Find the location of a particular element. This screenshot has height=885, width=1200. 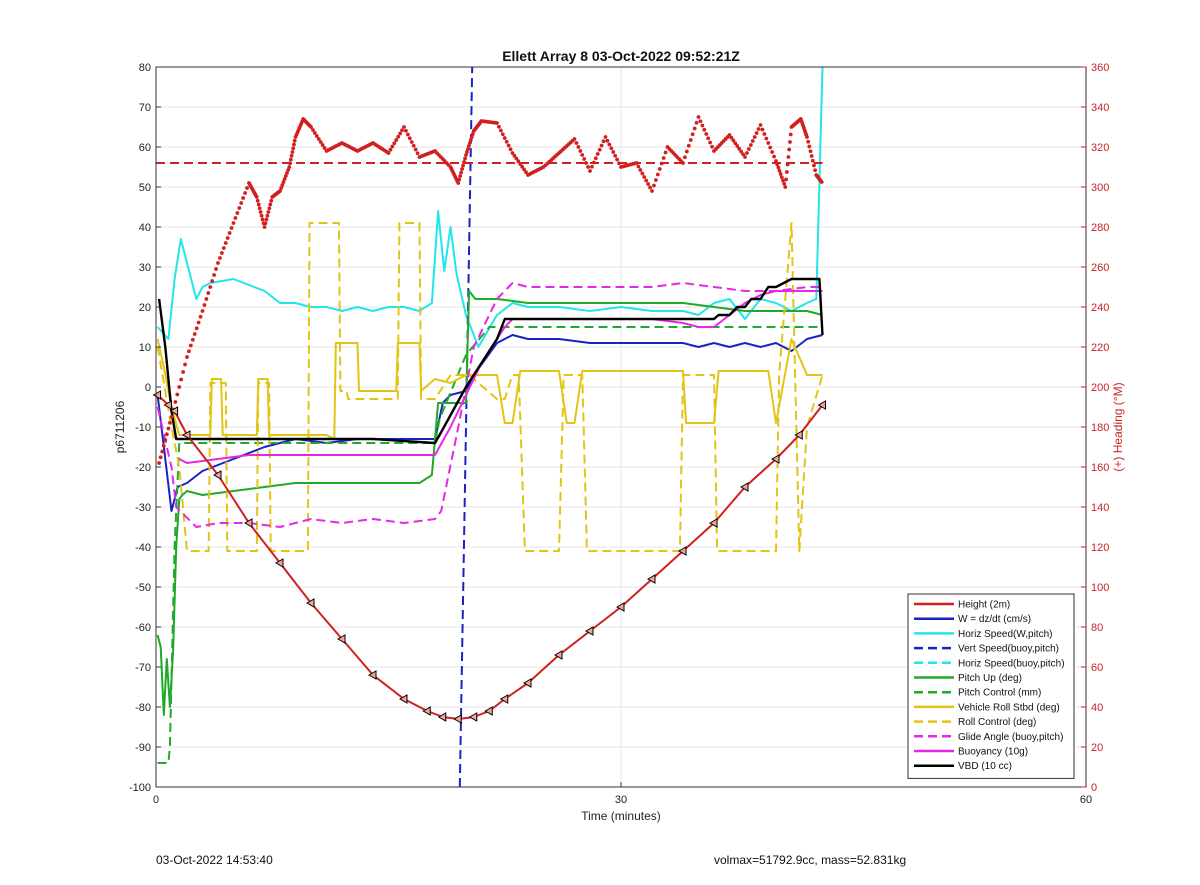

legend-label: Buoyancy (10g) is located at coordinates (993, 752).